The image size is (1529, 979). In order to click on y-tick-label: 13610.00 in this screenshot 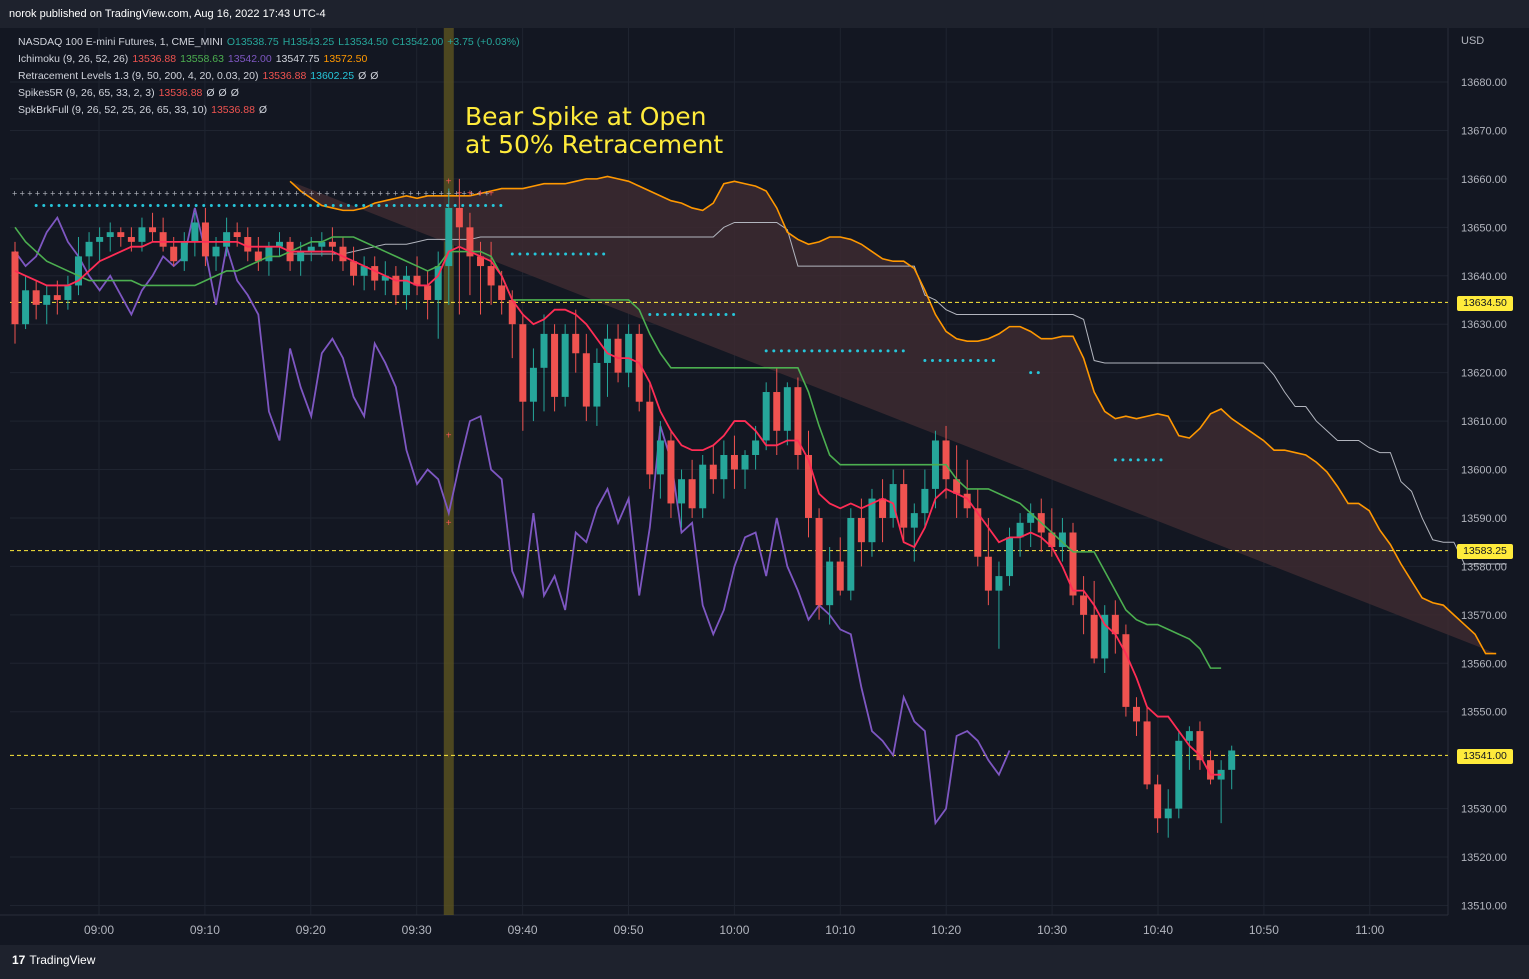, I will do `click(1484, 422)`.